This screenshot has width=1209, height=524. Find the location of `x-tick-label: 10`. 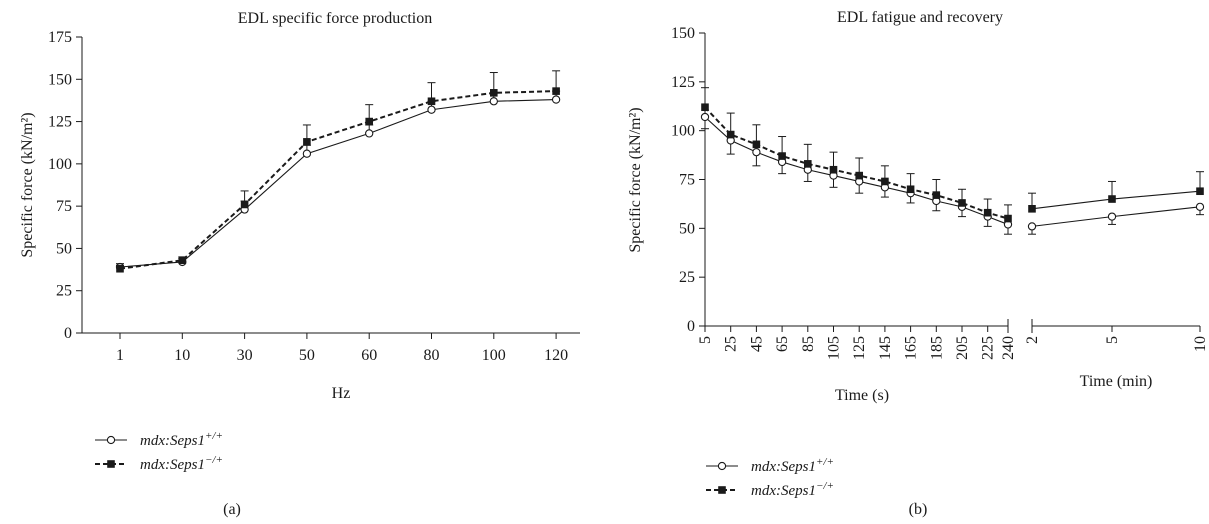

x-tick-label: 10 is located at coordinates (182, 355).